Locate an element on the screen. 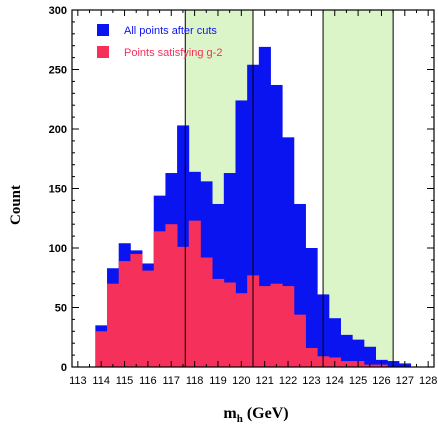 The height and width of the screenshot is (429, 438). y-tick-label-50: 50 is located at coordinates (61, 309).